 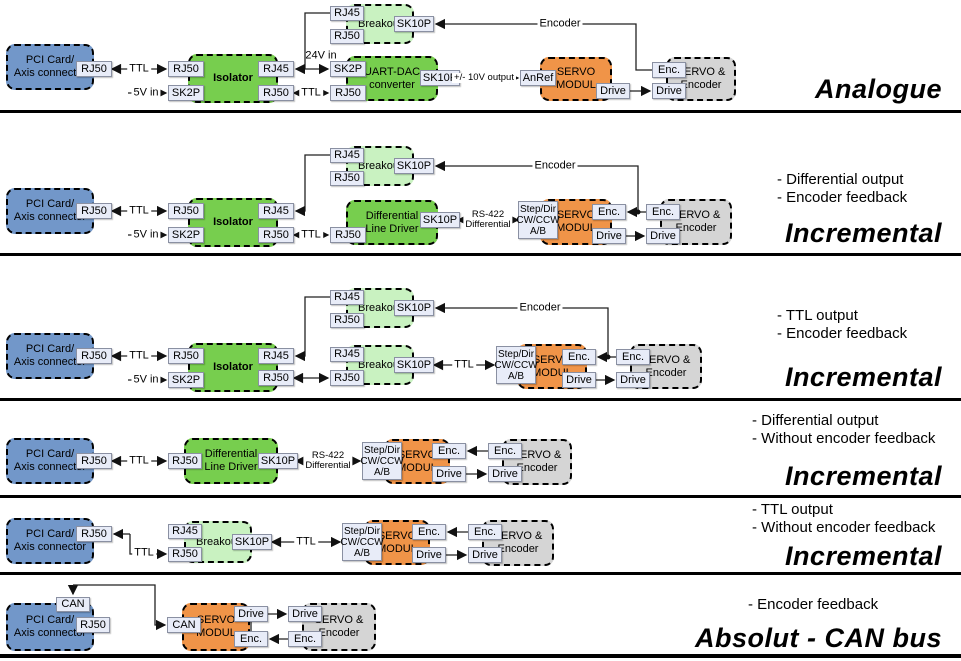 What do you see at coordinates (844, 527) in the screenshot?
I see `row5-annotation-2: - Without encoder feedback` at bounding box center [844, 527].